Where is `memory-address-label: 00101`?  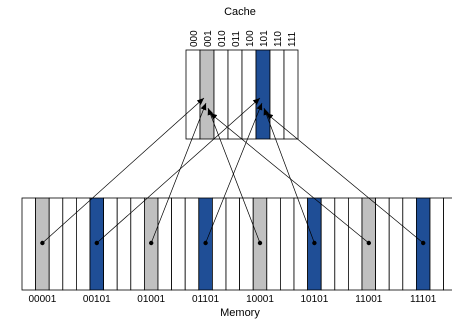 memory-address-label: 00101 is located at coordinates (97, 299).